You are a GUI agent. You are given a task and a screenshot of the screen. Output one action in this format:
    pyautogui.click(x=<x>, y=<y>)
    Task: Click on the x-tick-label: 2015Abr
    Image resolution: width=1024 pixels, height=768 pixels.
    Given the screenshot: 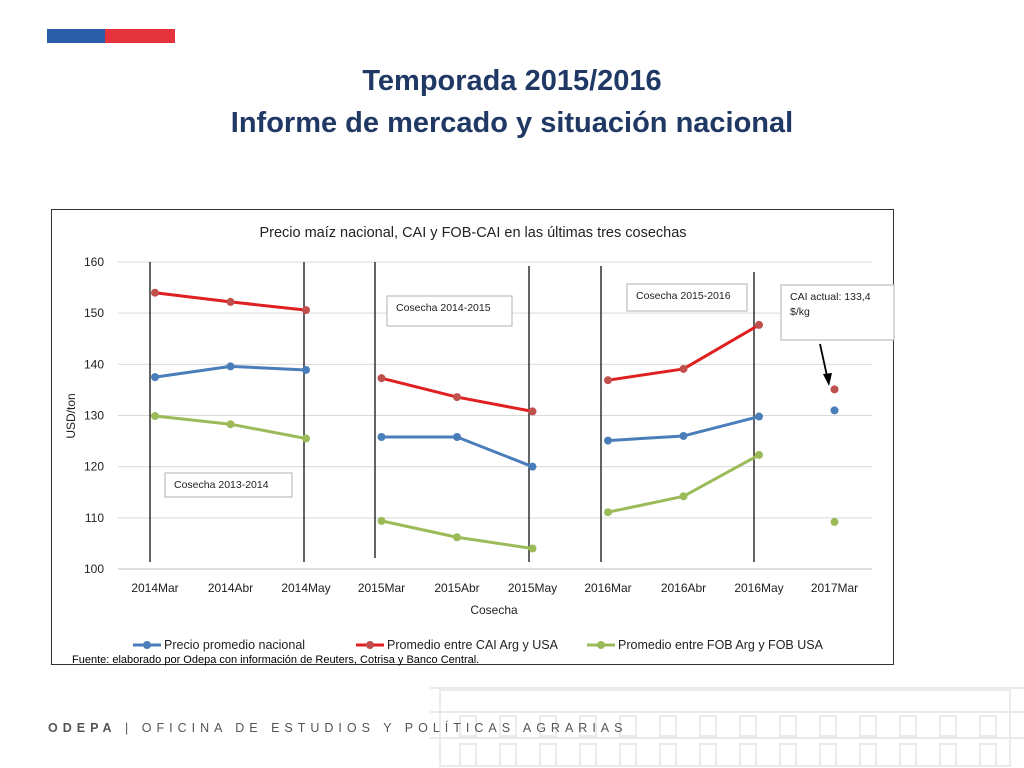 What is the action you would take?
    pyautogui.click(x=456, y=588)
    